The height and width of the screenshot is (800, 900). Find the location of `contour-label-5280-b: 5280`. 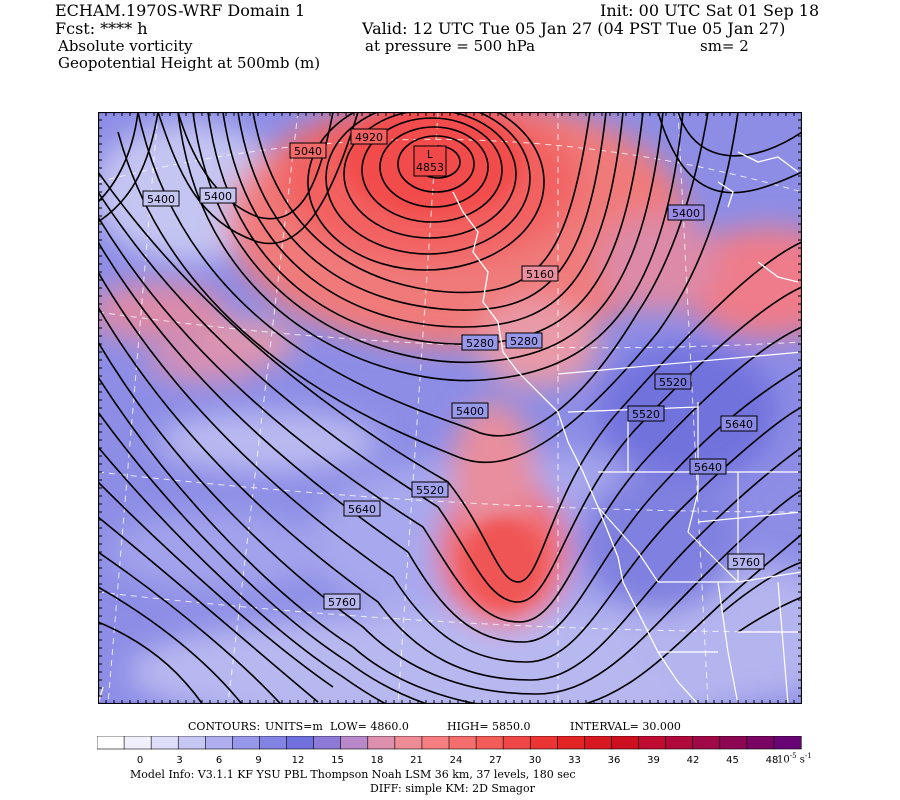

contour-label-5280-b: 5280 is located at coordinates (524, 340).